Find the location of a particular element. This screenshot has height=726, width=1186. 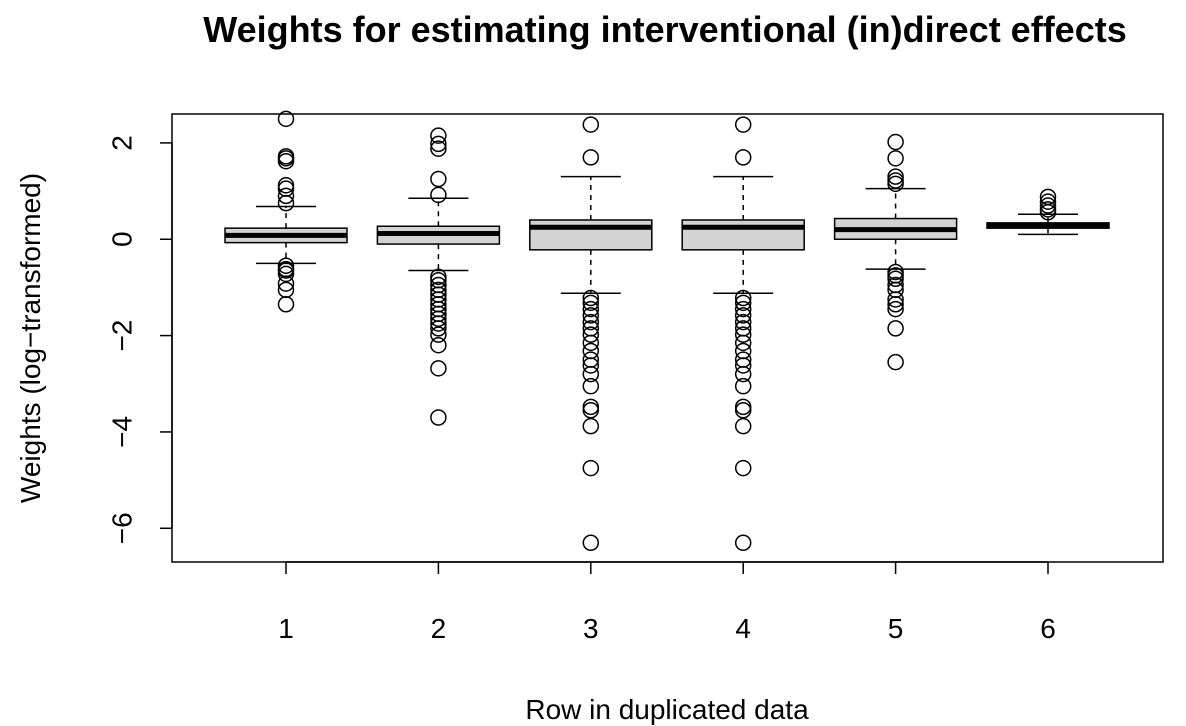

y-tick-label: −2 is located at coordinates (121, 336).